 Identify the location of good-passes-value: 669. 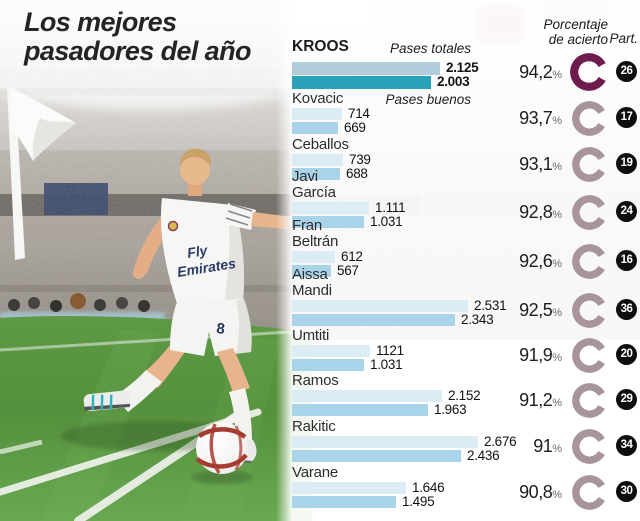
(355, 127).